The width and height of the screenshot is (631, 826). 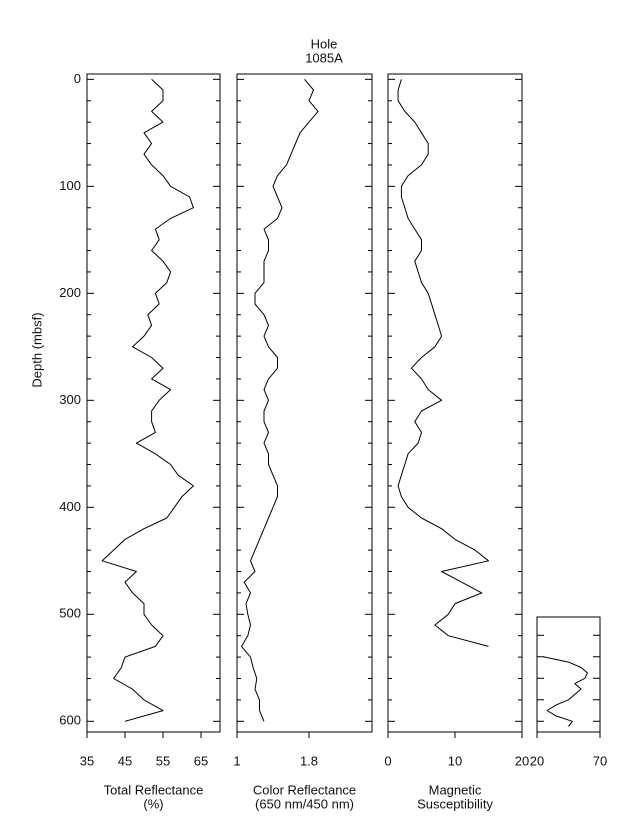 I want to click on y-tick-label: 500, so click(x=70, y=613).